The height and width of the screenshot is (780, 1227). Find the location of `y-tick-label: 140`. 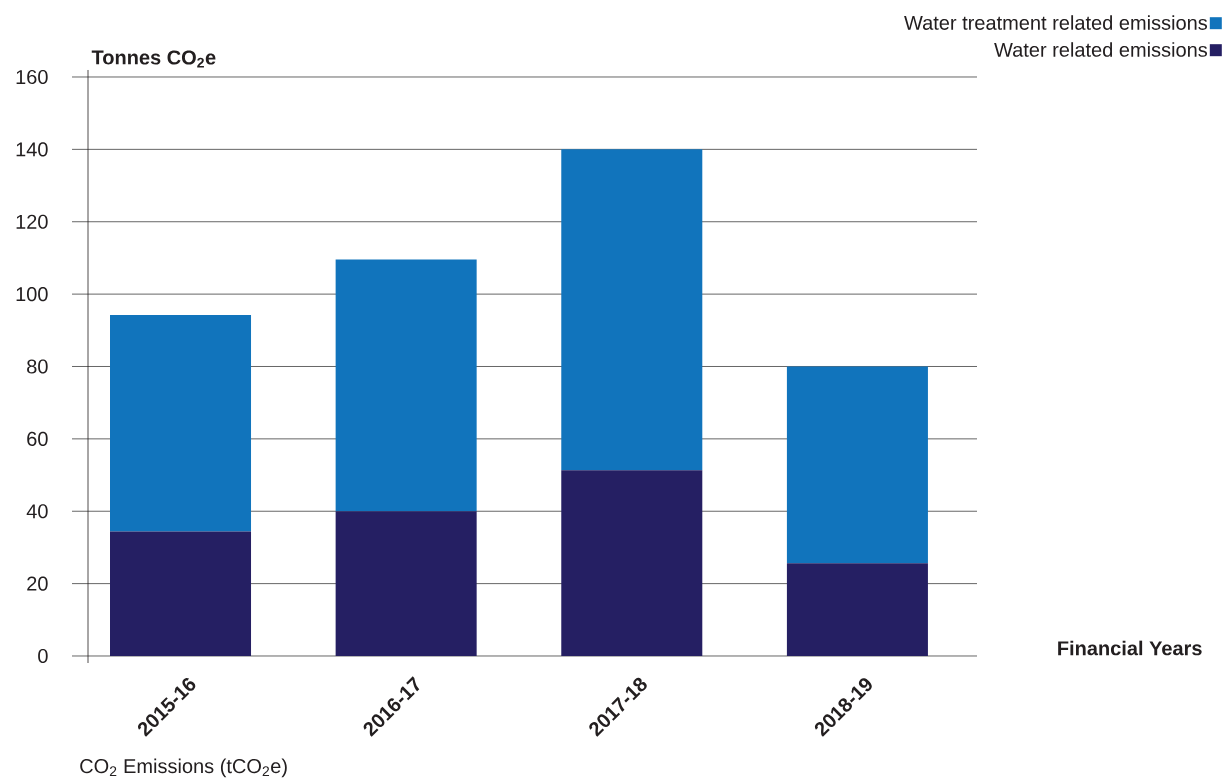

y-tick-label: 140 is located at coordinates (32, 149).